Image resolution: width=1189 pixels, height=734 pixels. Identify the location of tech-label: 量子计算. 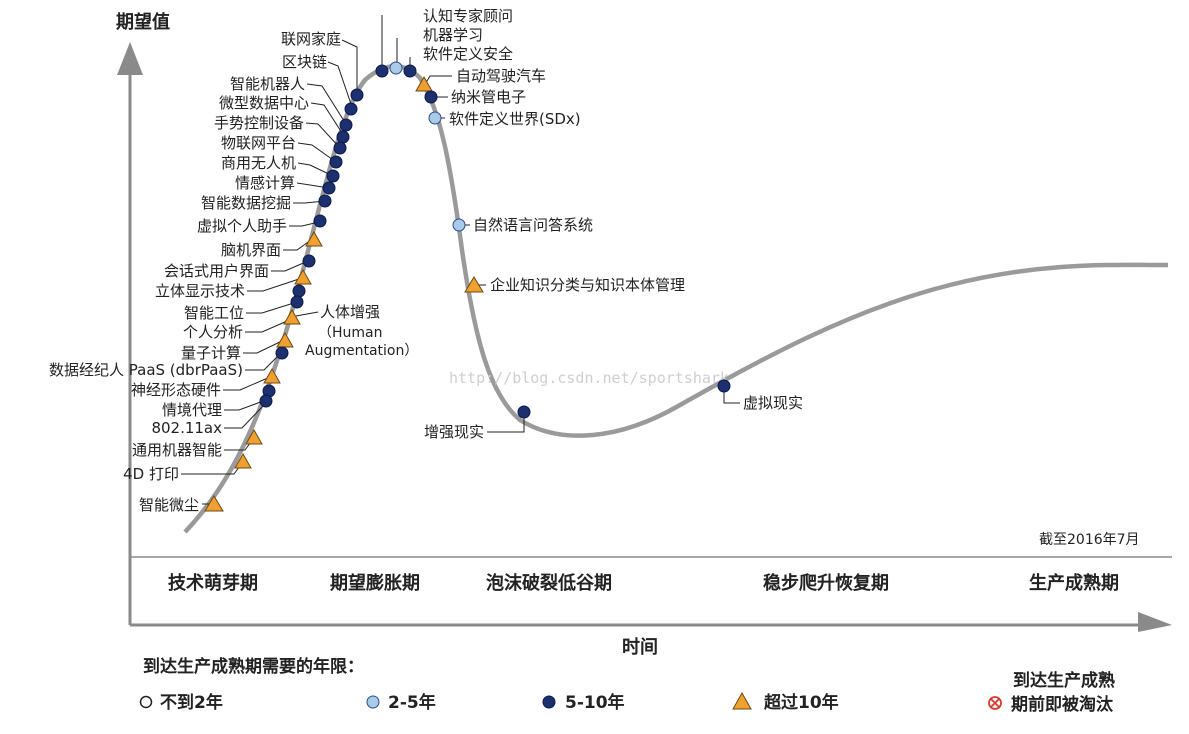
(211, 353).